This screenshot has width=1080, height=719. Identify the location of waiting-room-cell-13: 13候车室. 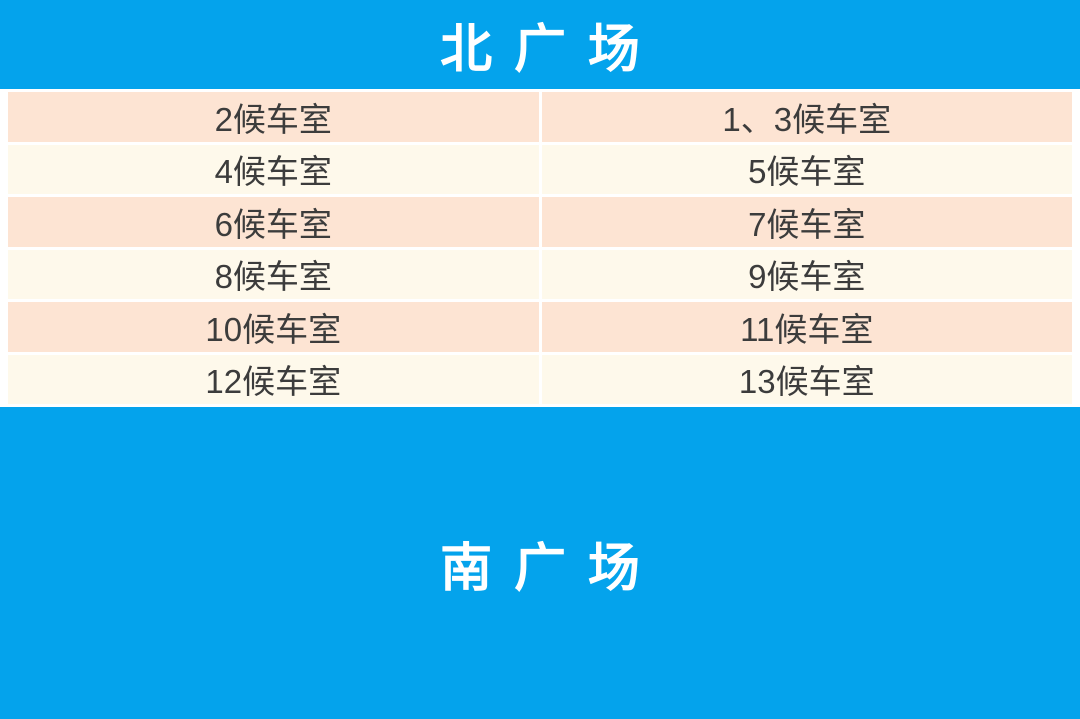
(806, 379).